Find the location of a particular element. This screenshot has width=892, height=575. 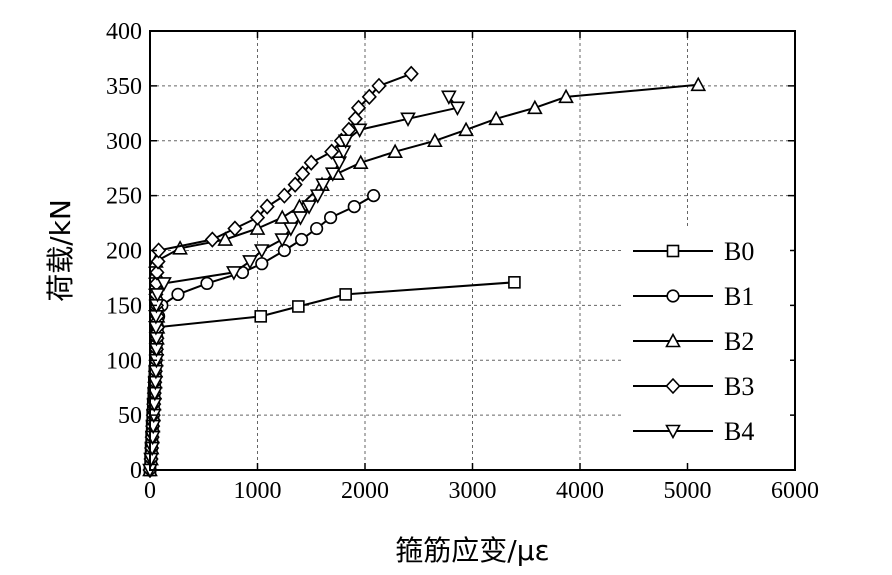

y-tick-label: 300 is located at coordinates (124, 142).